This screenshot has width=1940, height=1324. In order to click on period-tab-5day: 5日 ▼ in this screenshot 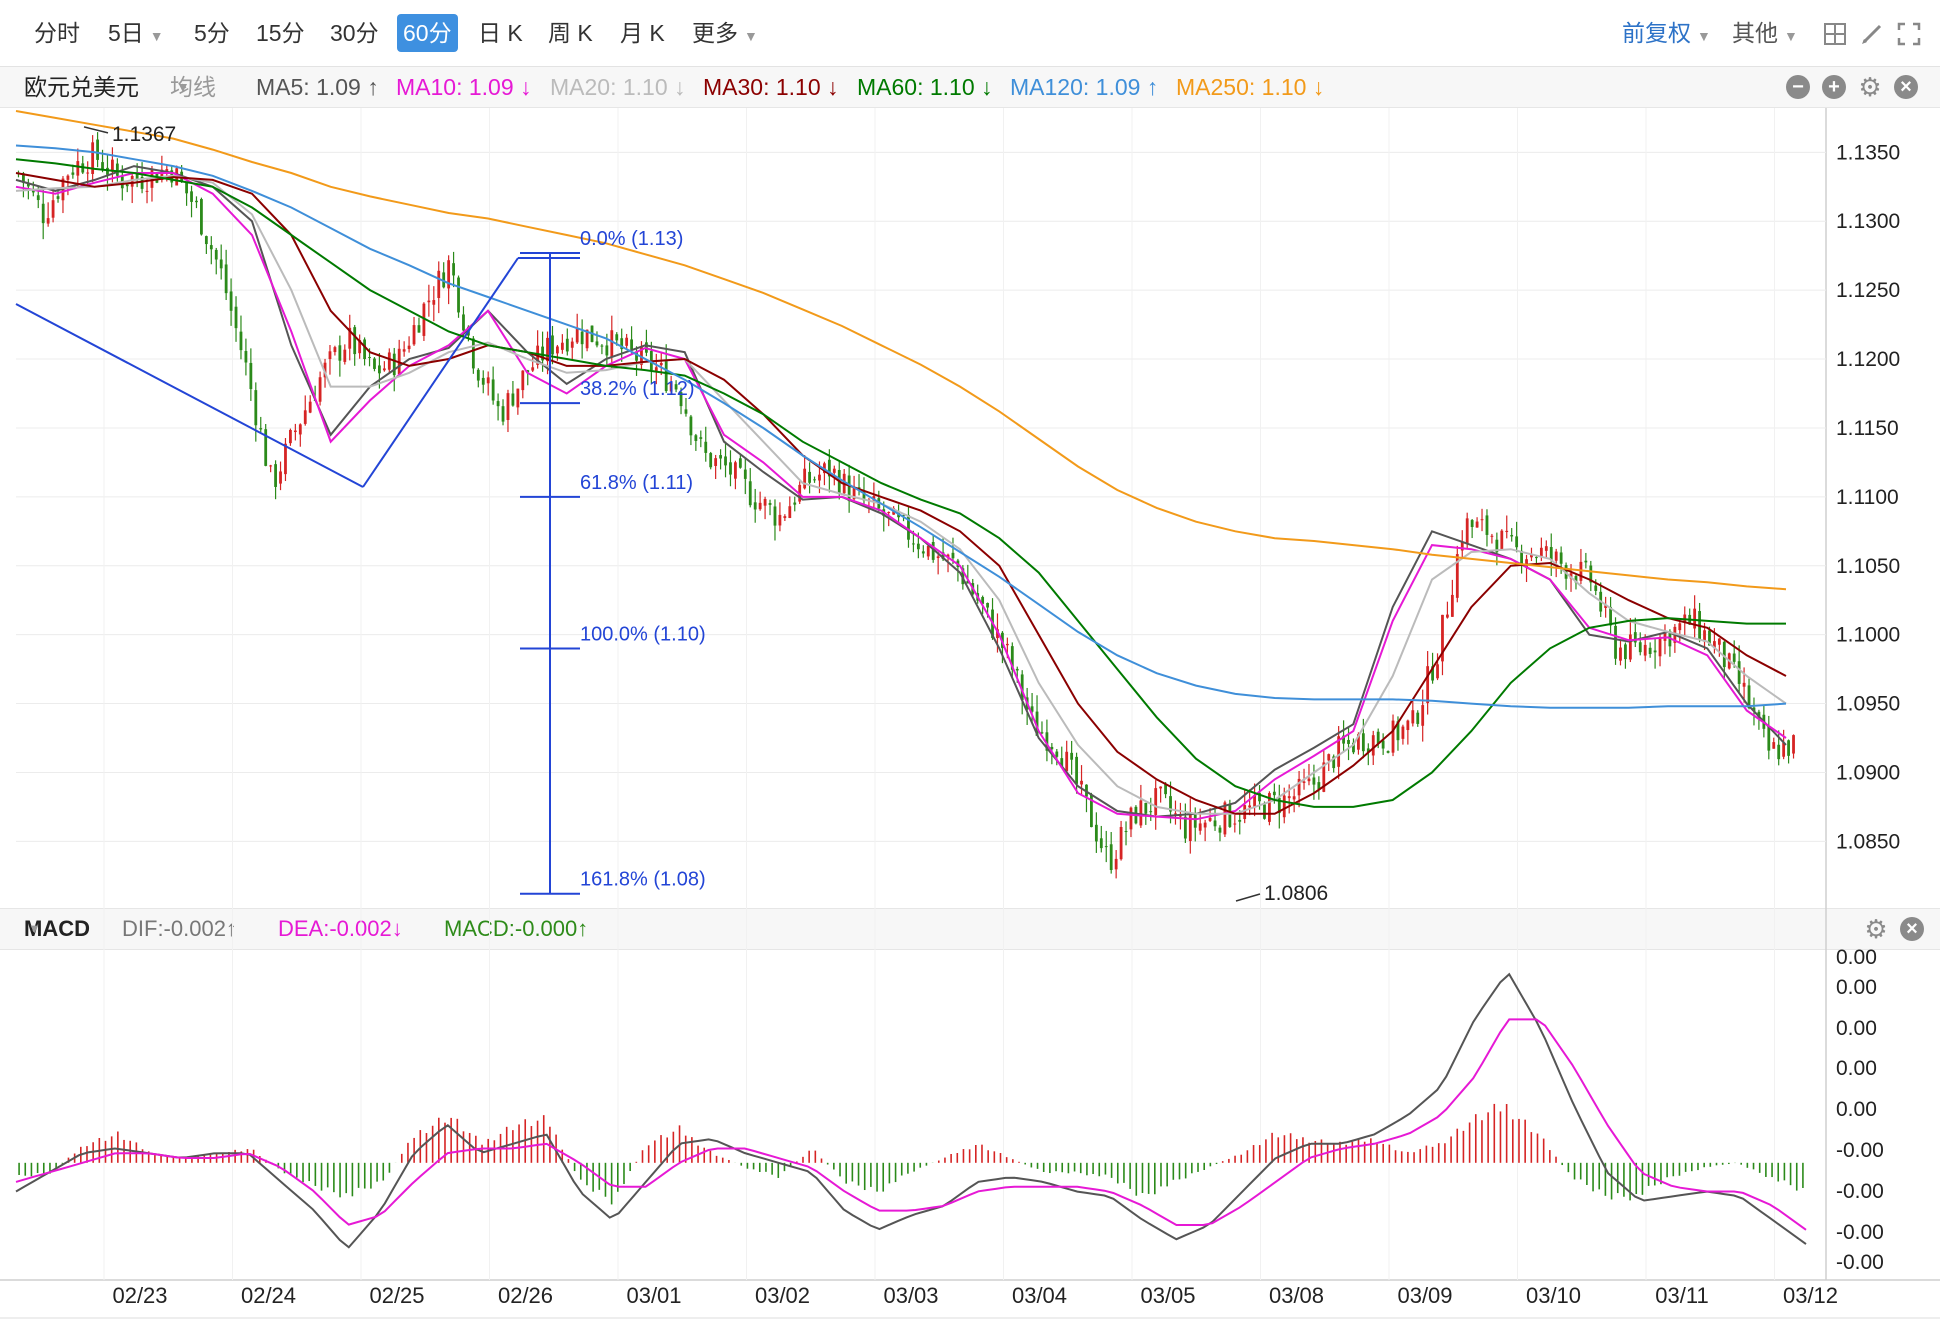, I will do `click(136, 33)`.